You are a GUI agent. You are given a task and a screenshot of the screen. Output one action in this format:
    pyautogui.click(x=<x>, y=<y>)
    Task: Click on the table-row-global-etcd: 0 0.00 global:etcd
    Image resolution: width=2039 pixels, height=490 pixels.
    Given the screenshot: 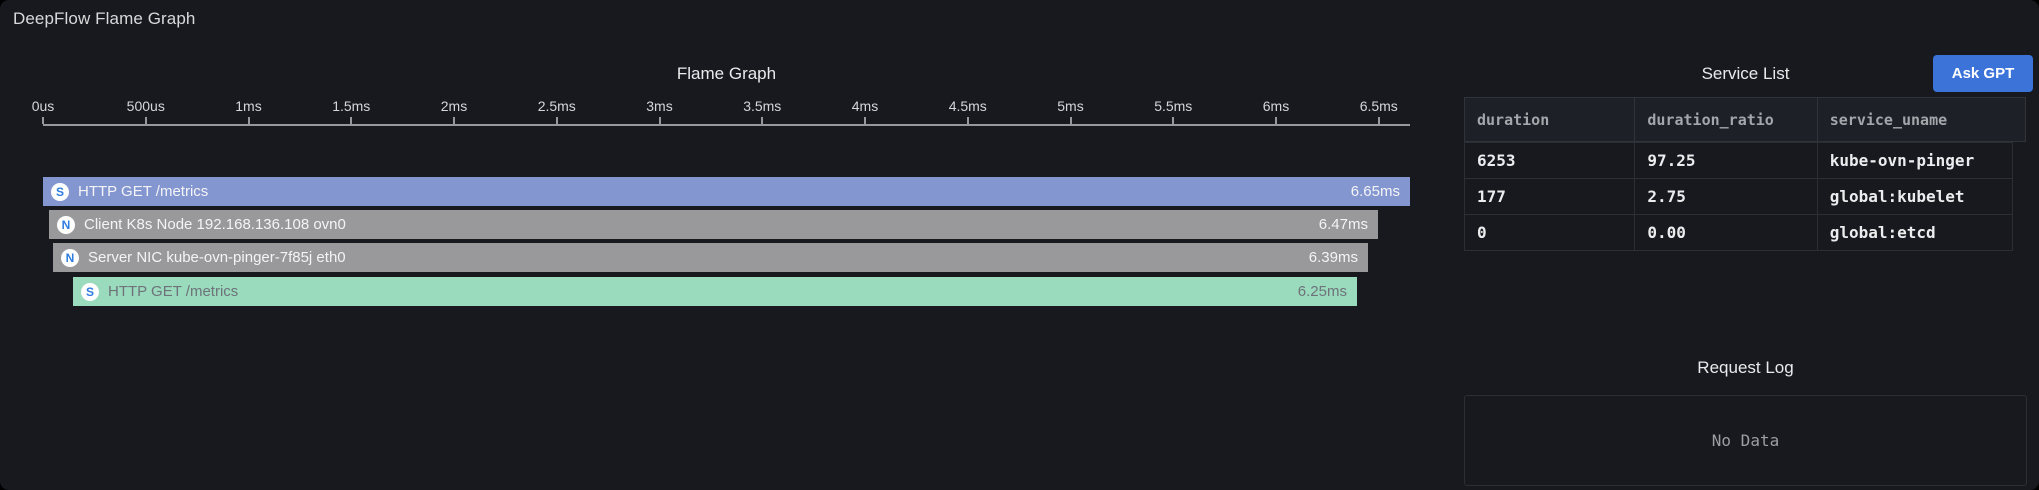 What is the action you would take?
    pyautogui.click(x=1738, y=232)
    